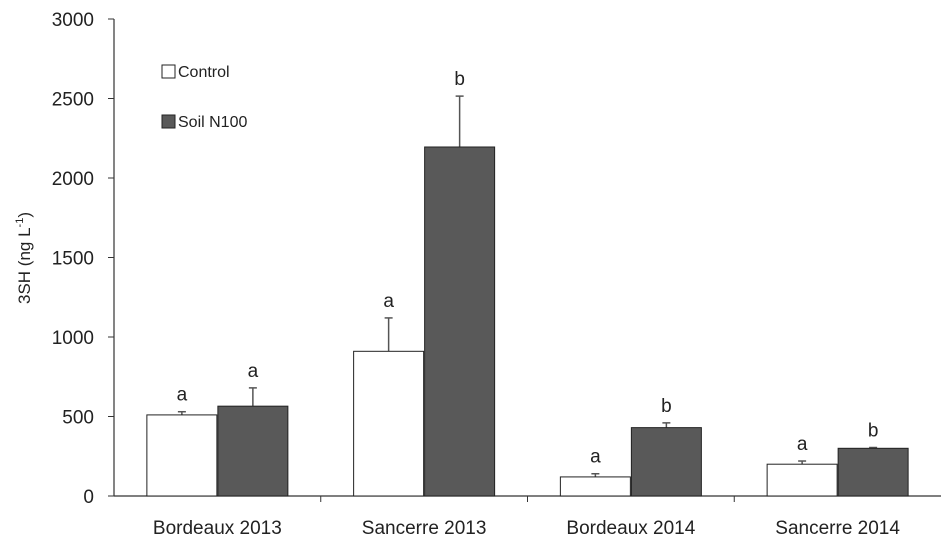  What do you see at coordinates (630, 528) in the screenshot?
I see `x-category-label: Bordeaux 2014` at bounding box center [630, 528].